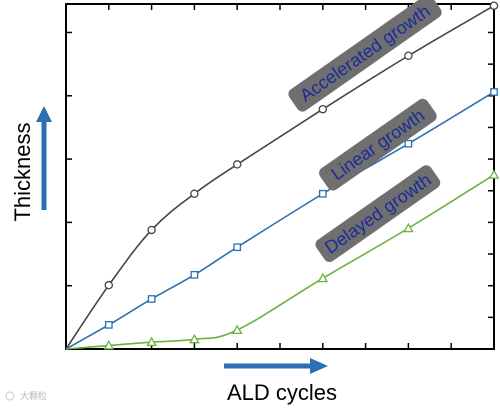 The width and height of the screenshot is (500, 409). Describe the element at coordinates (276, 366) in the screenshot. I see `x-axis-arrow` at that location.